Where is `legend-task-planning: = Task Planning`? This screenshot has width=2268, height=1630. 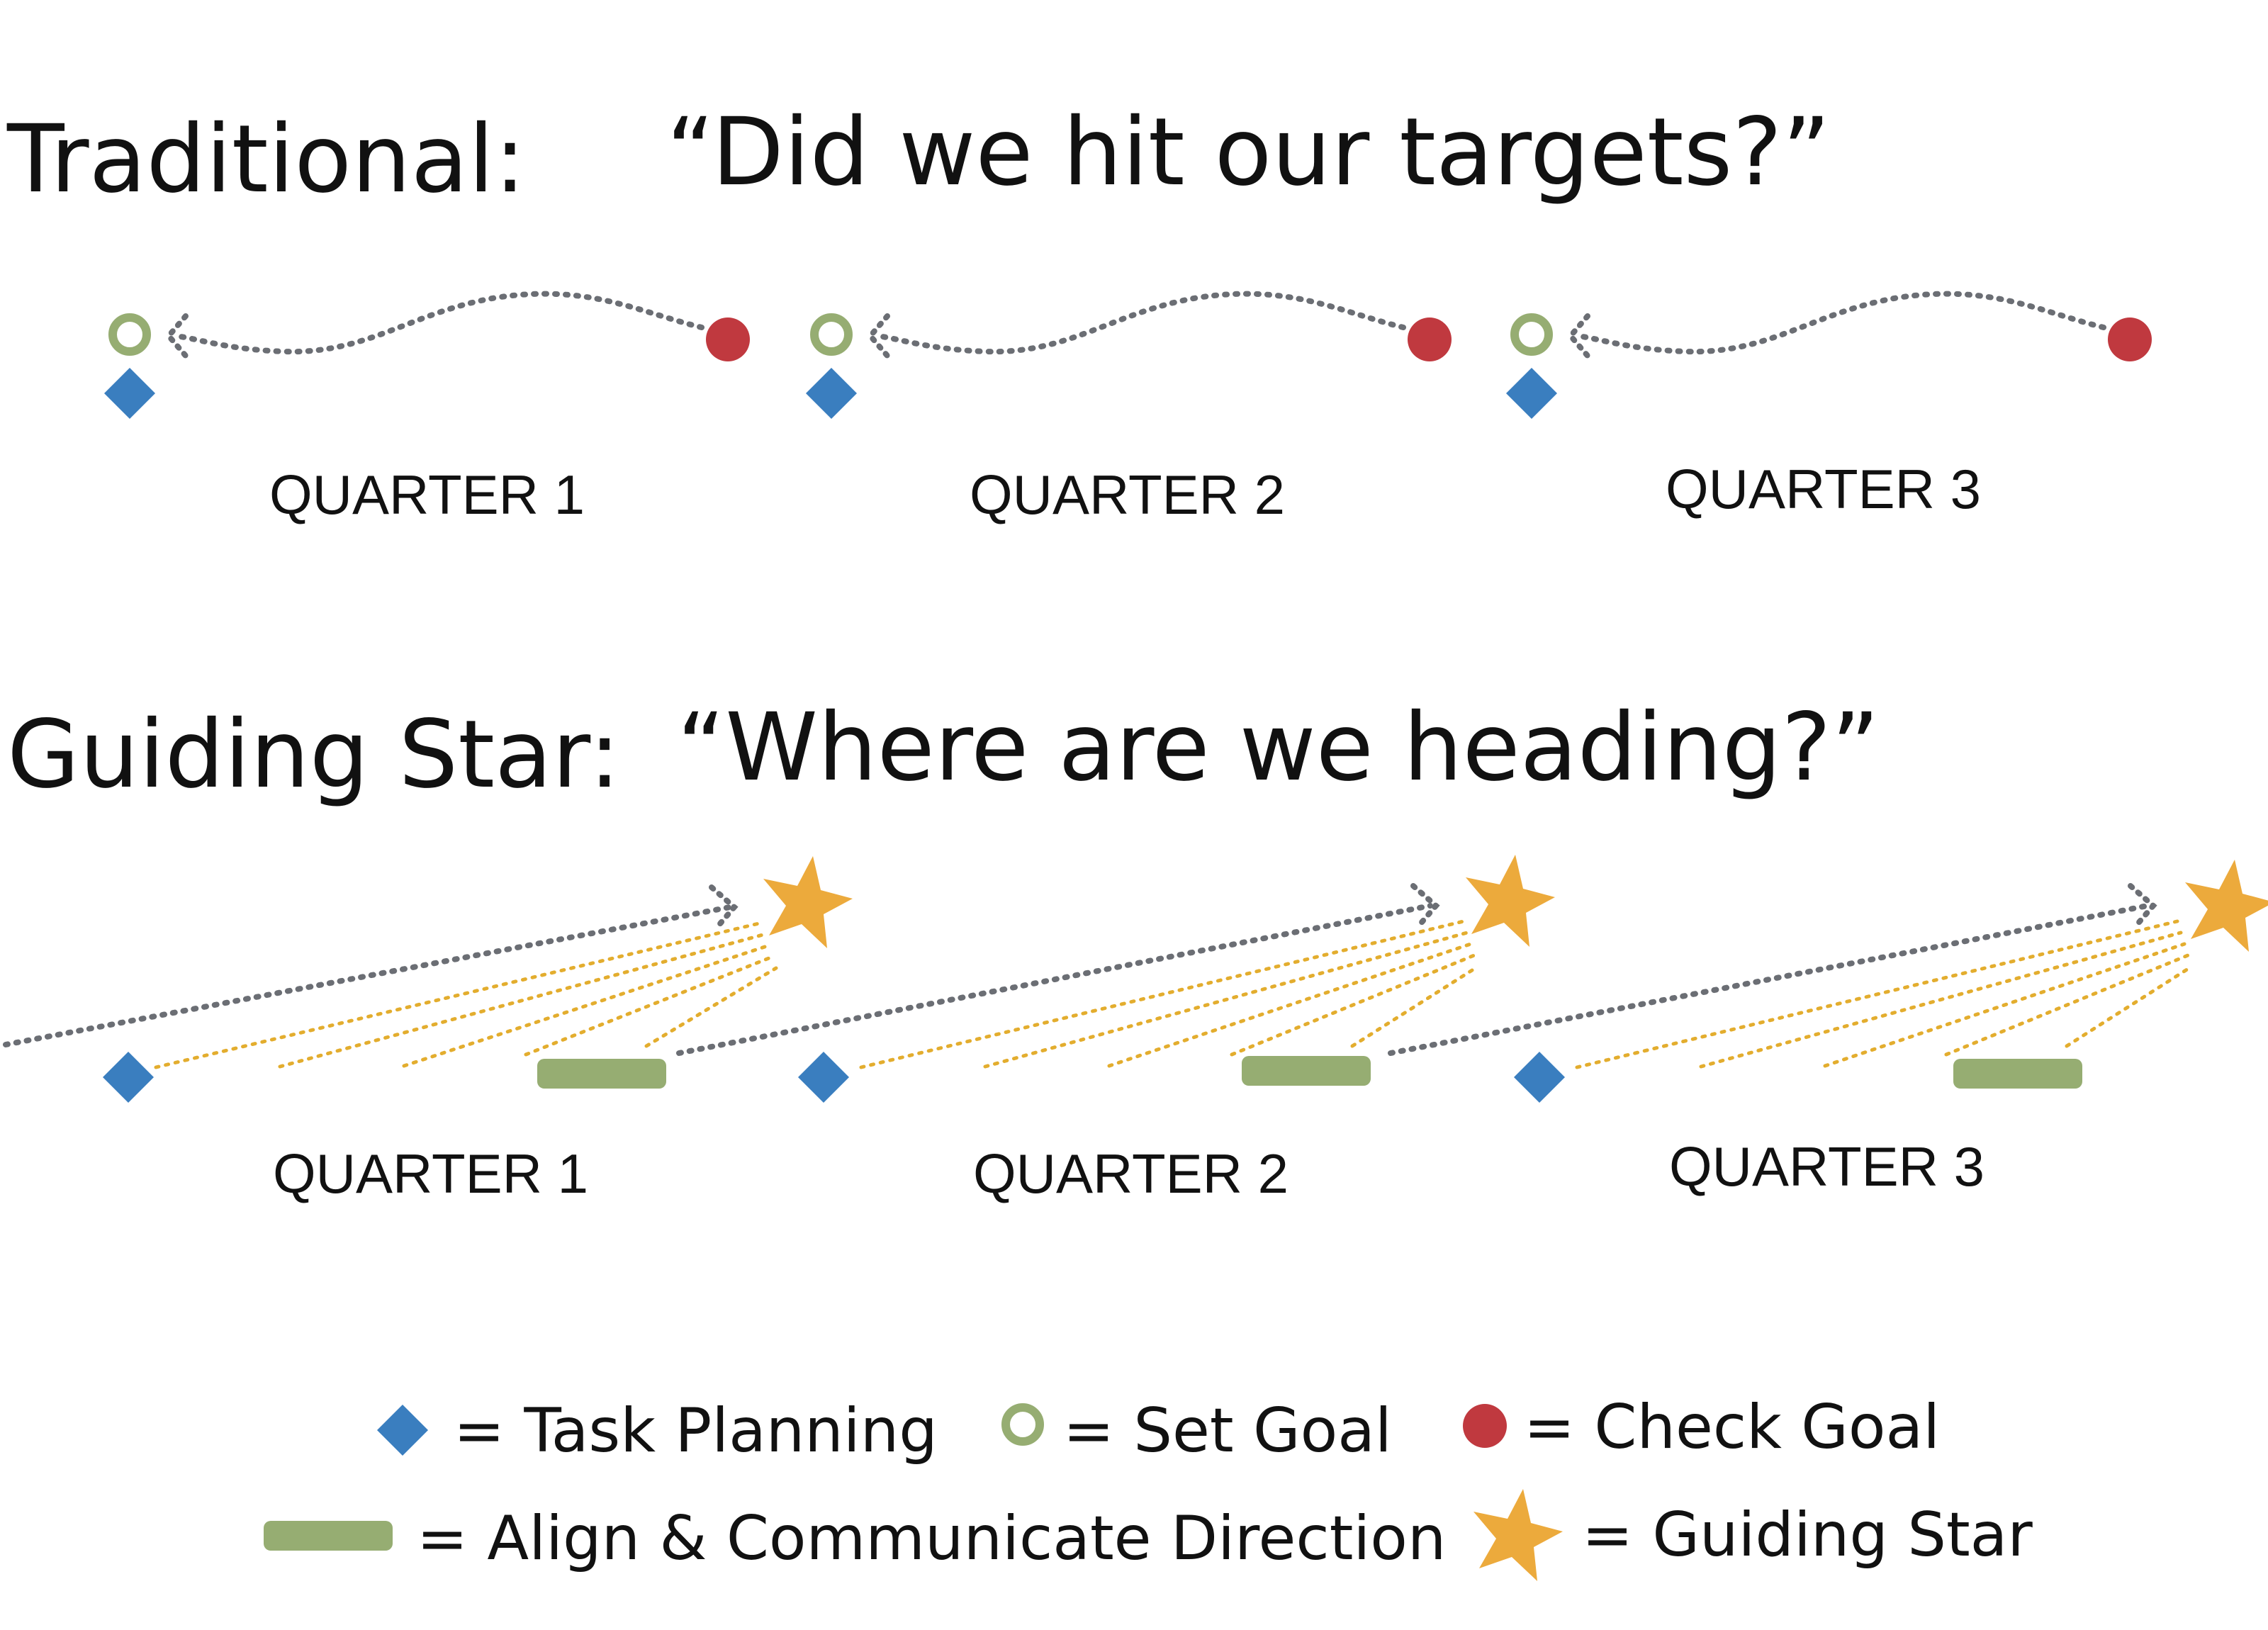 legend-task-planning: = Task Planning is located at coordinates (696, 1430).